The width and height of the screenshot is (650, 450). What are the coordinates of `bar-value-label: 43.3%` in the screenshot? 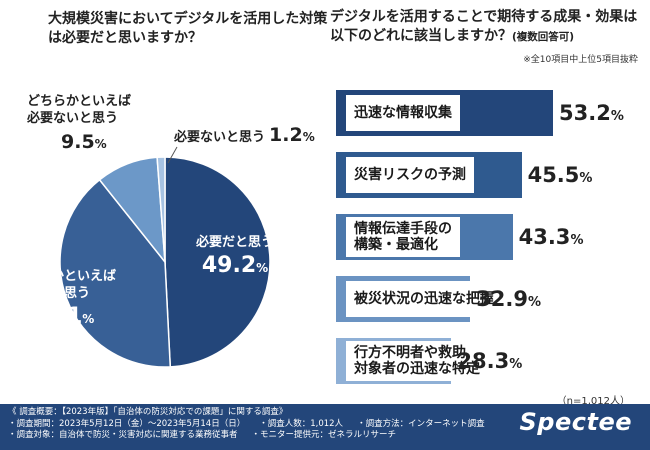 It's located at (551, 237).